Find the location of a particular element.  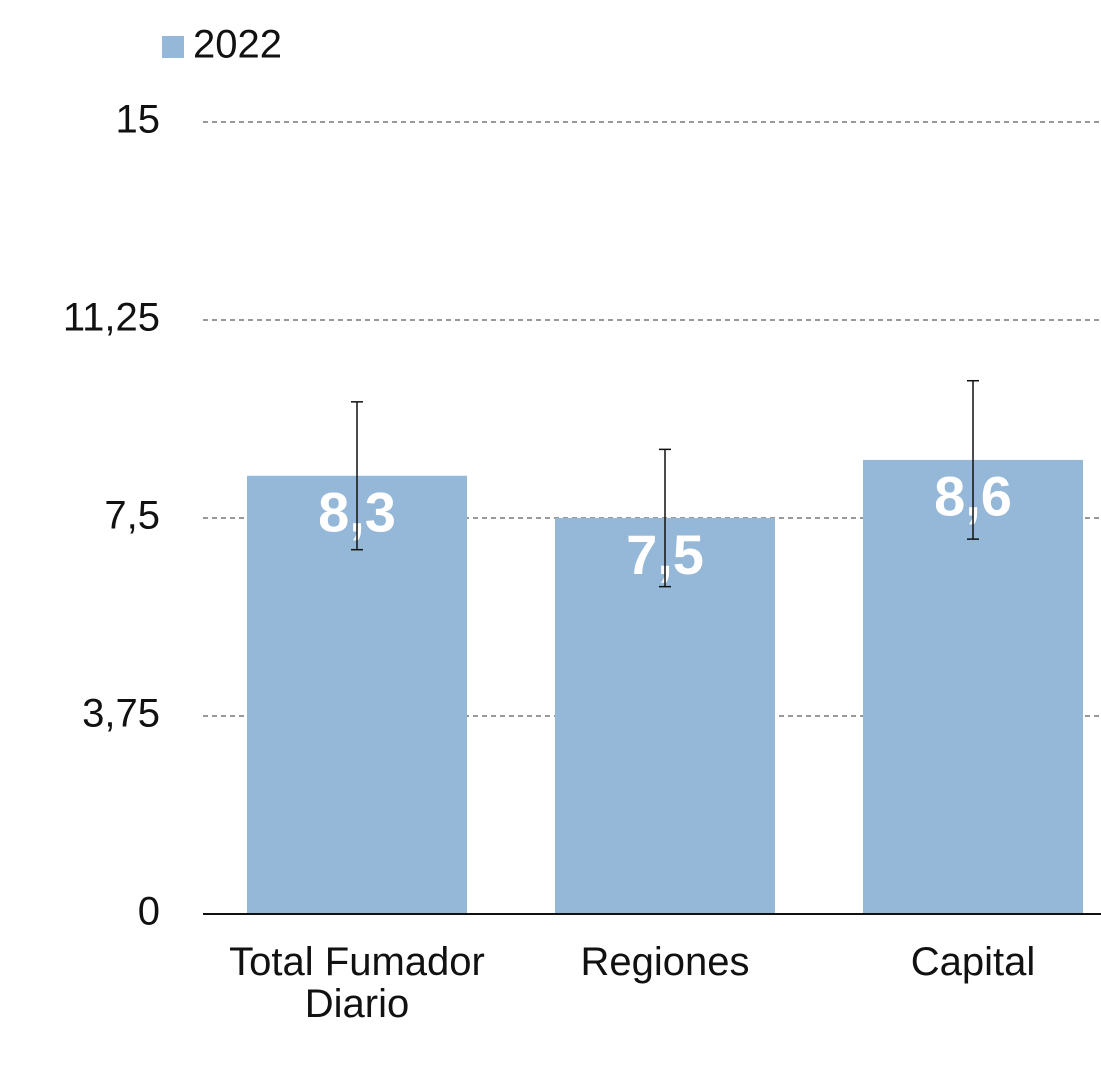

y-tick-label: 15 is located at coordinates (138, 120).